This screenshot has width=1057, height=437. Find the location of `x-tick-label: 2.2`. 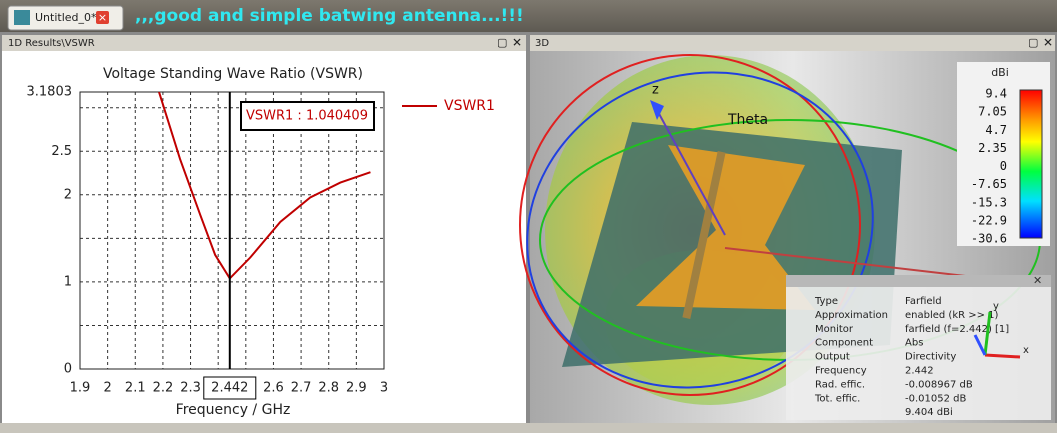

x-tick-label: 2.2 is located at coordinates (163, 388).